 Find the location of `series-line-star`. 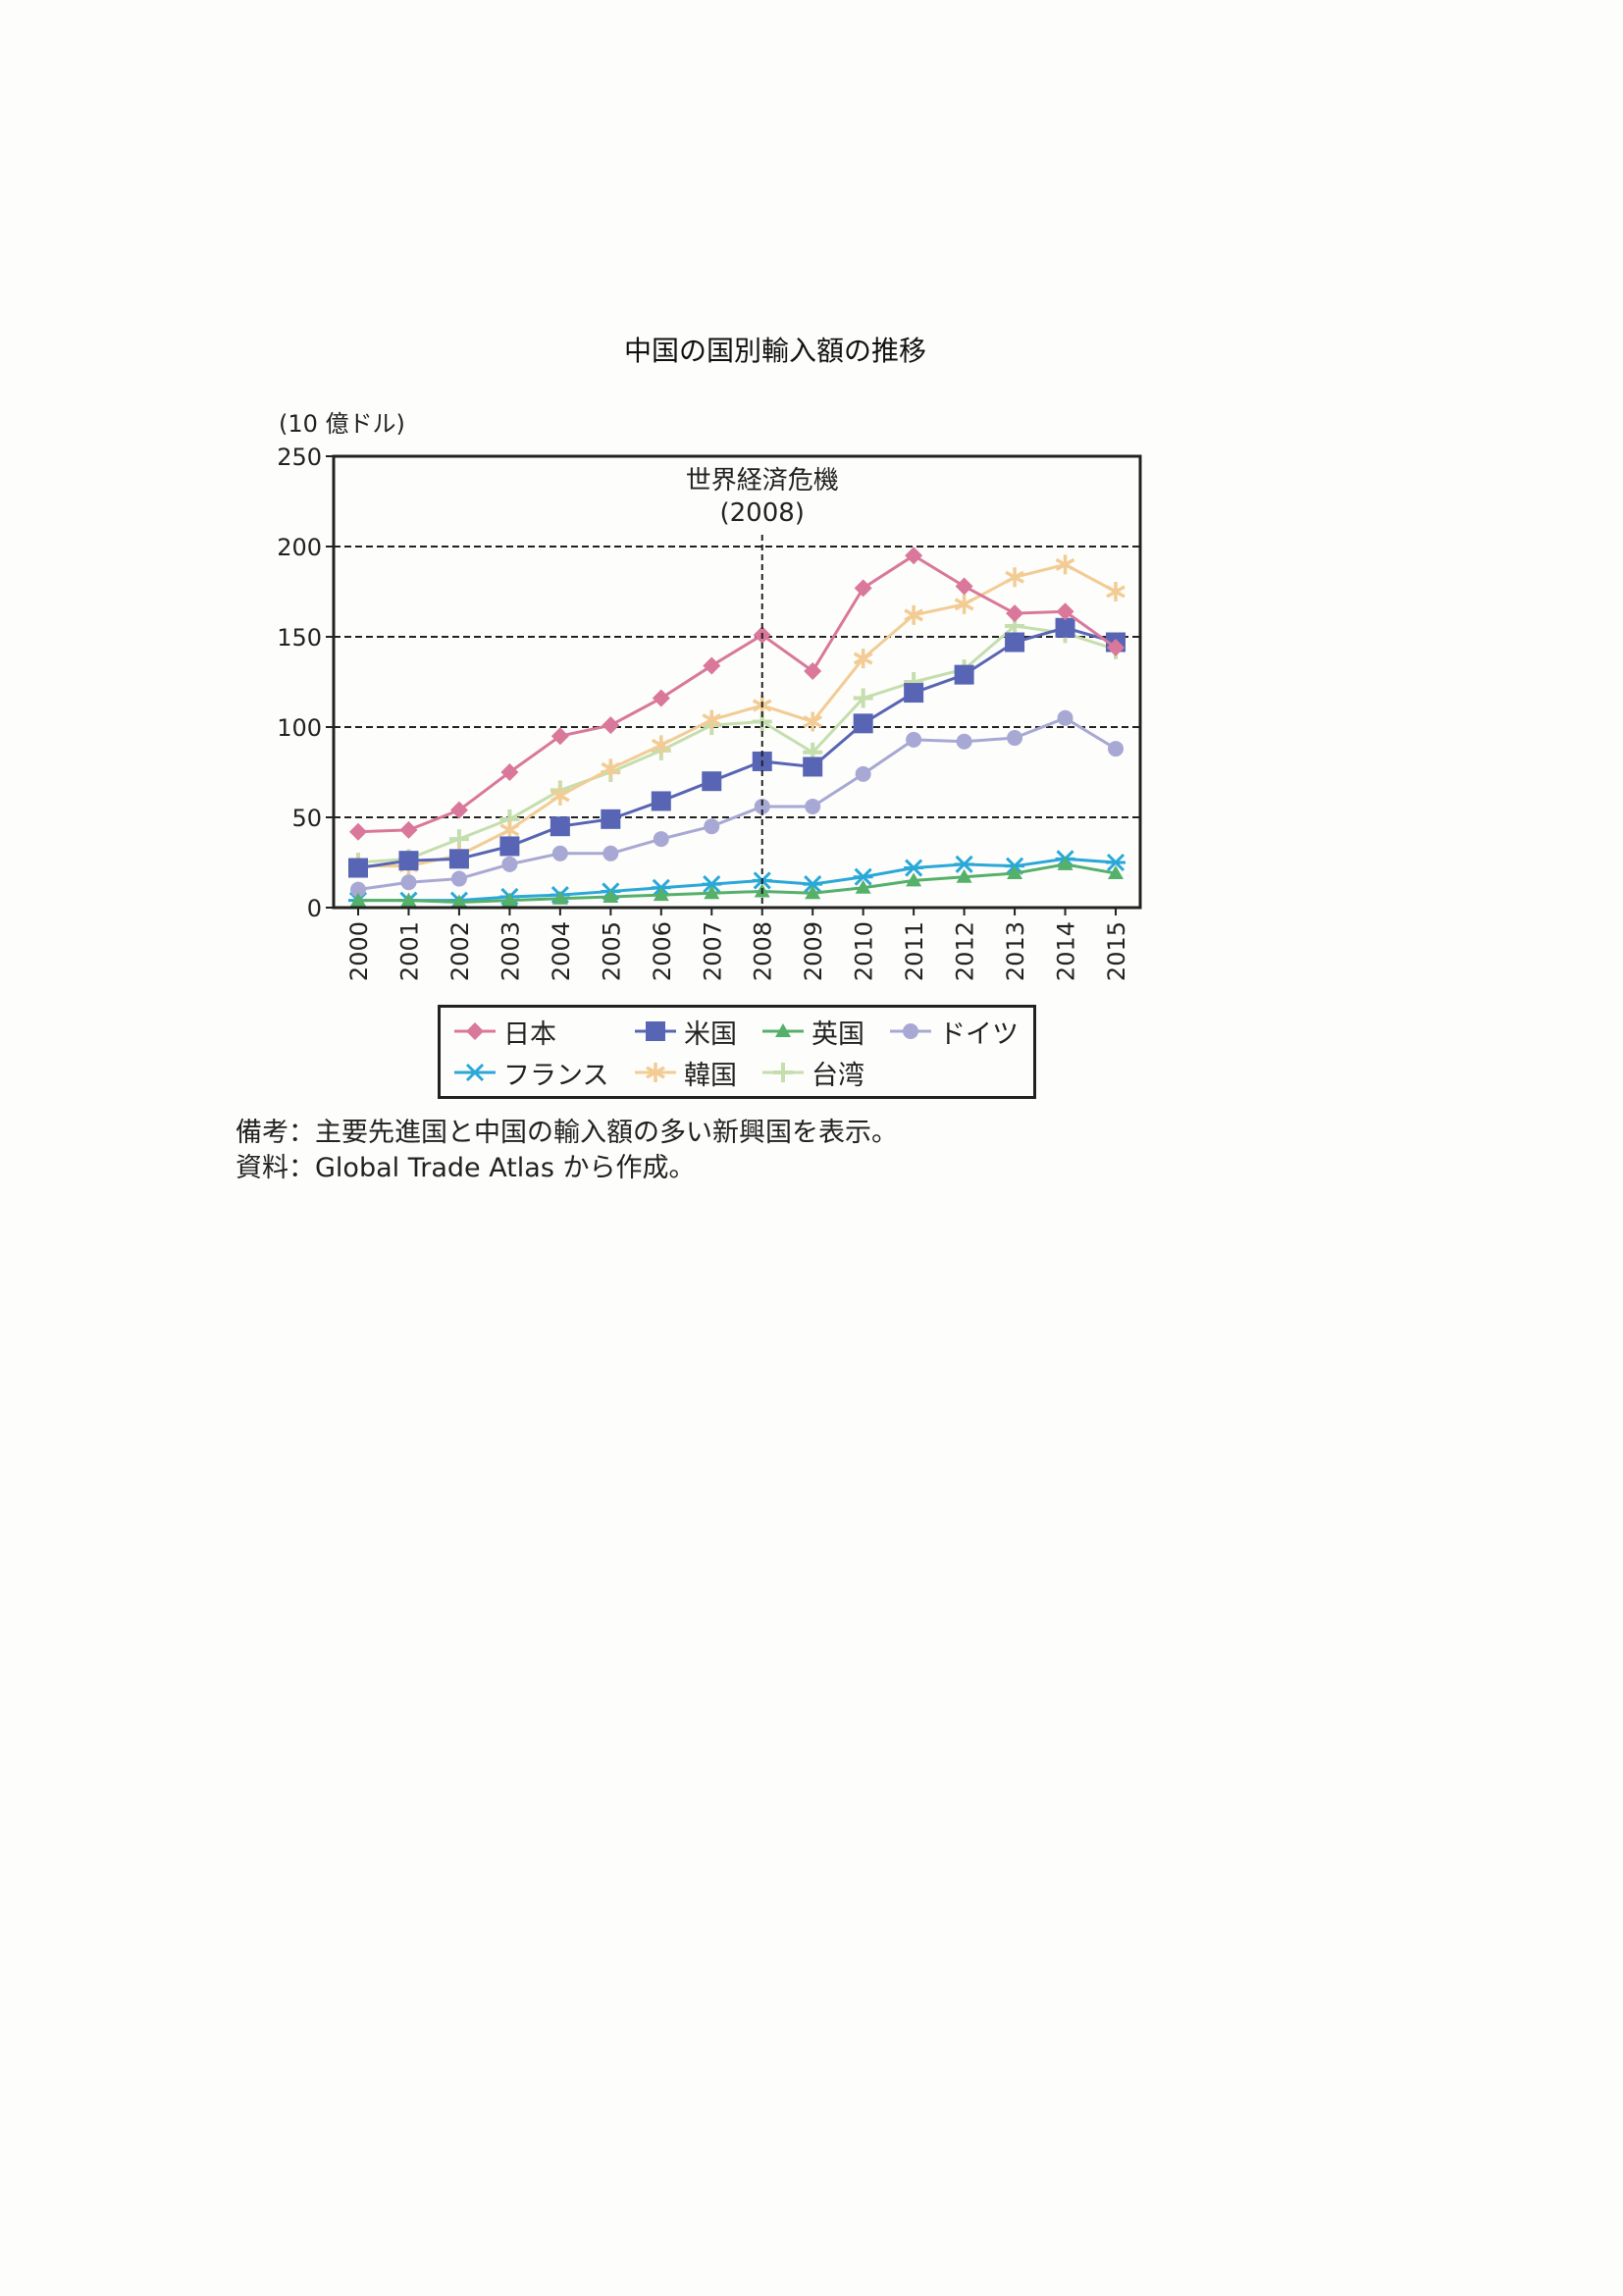

series-line-star is located at coordinates (737, 715).